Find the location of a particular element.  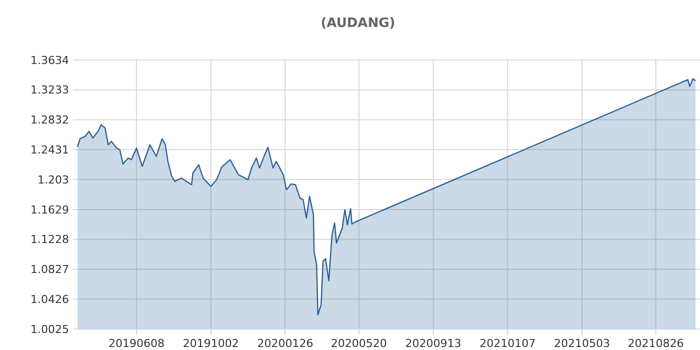

y-tick-label: 1.0827 is located at coordinates (49, 269).